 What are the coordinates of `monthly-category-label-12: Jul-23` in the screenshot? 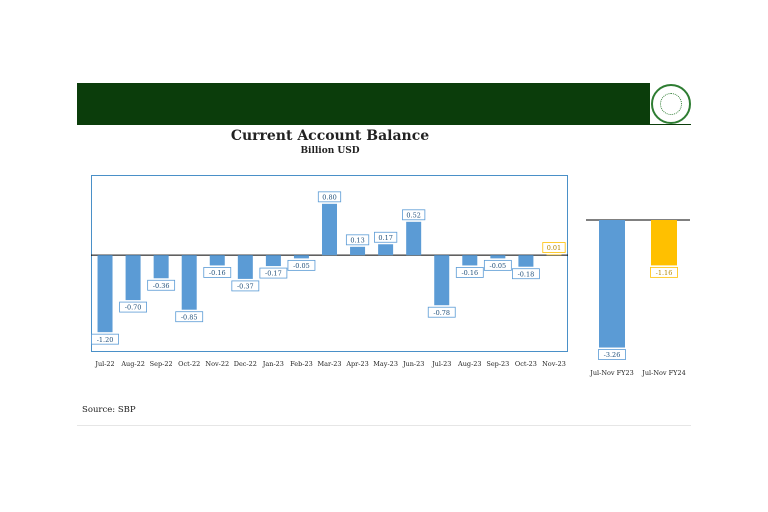 It's located at (441, 364).